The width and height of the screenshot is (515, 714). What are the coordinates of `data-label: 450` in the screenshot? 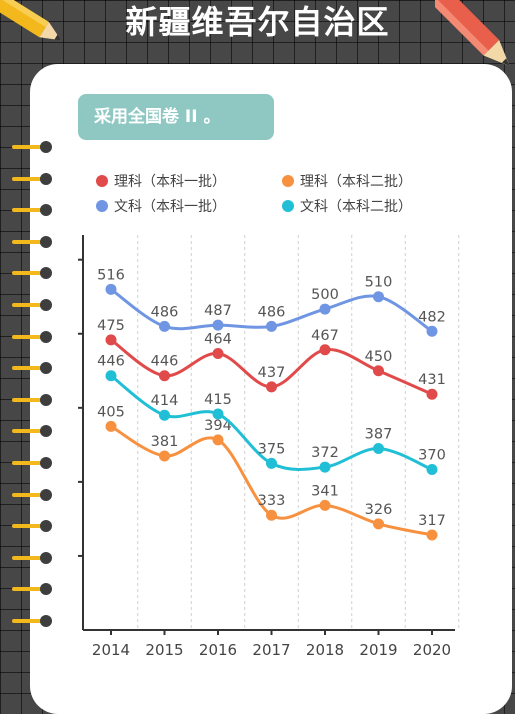 It's located at (379, 357).